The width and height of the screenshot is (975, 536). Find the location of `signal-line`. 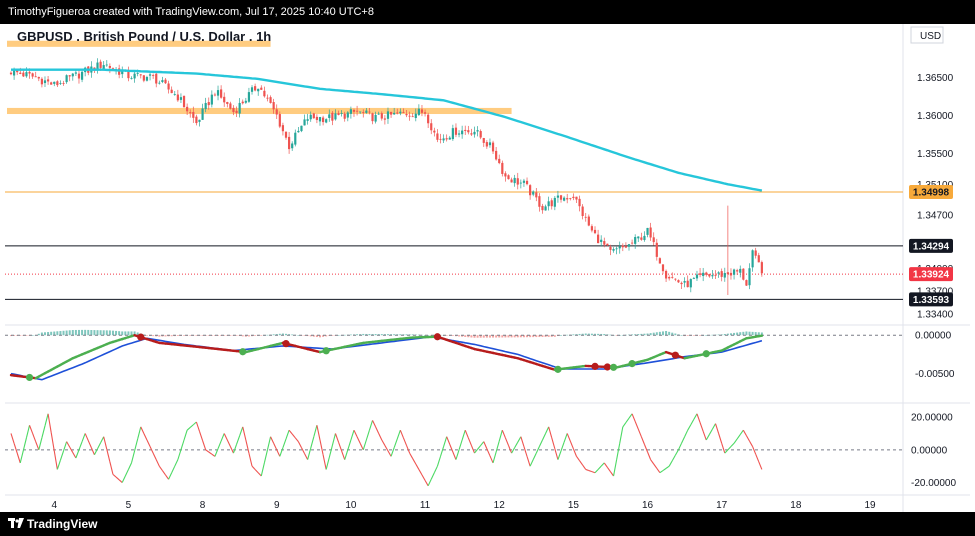

signal-line is located at coordinates (386, 358).